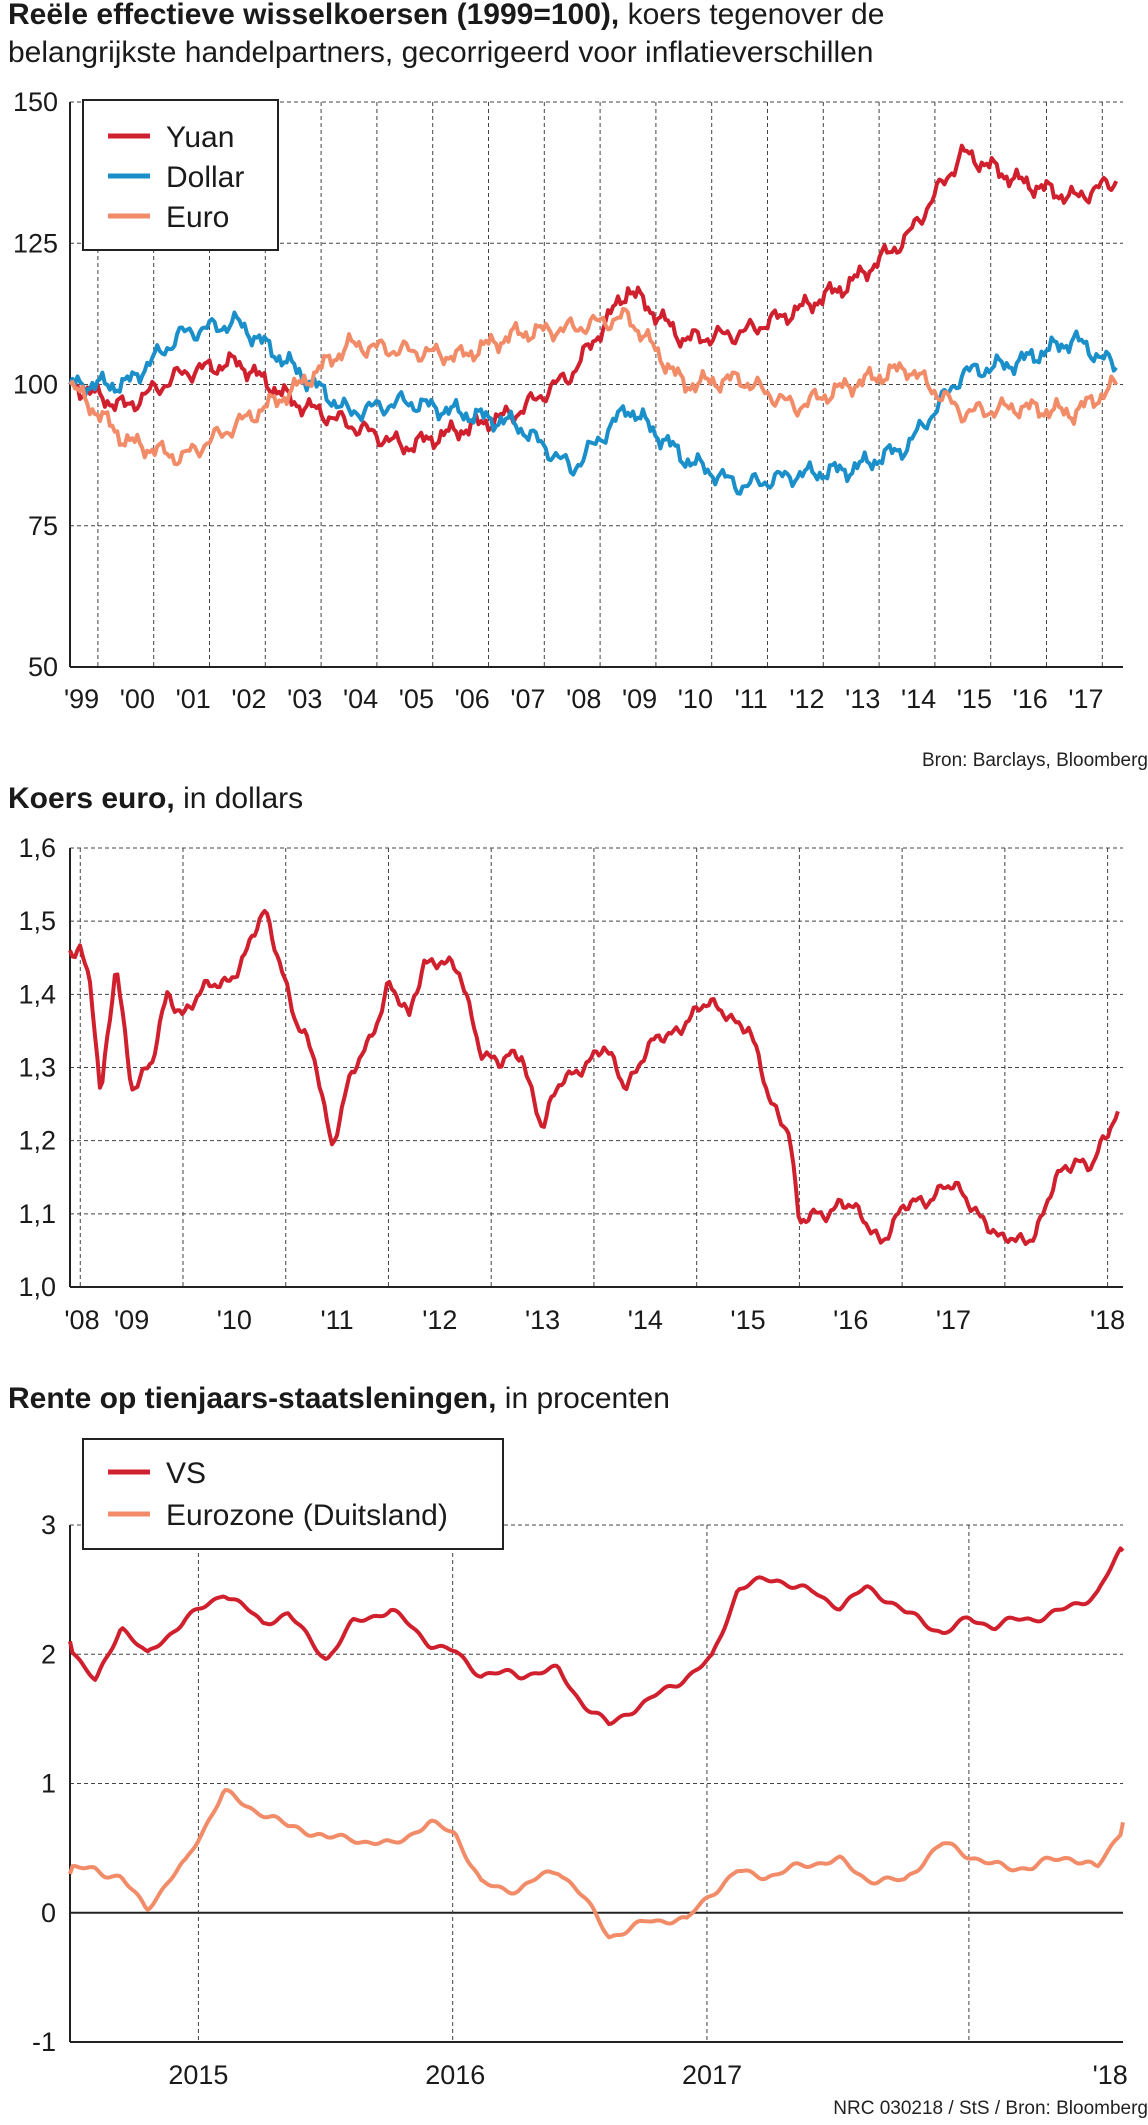  What do you see at coordinates (43, 526) in the screenshot?
I see `chart1-ytick-label: 75` at bounding box center [43, 526].